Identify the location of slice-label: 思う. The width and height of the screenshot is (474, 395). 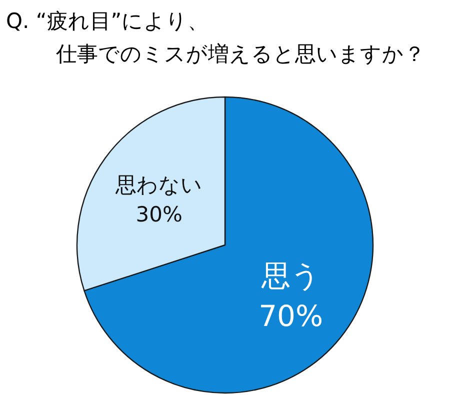
(290, 275).